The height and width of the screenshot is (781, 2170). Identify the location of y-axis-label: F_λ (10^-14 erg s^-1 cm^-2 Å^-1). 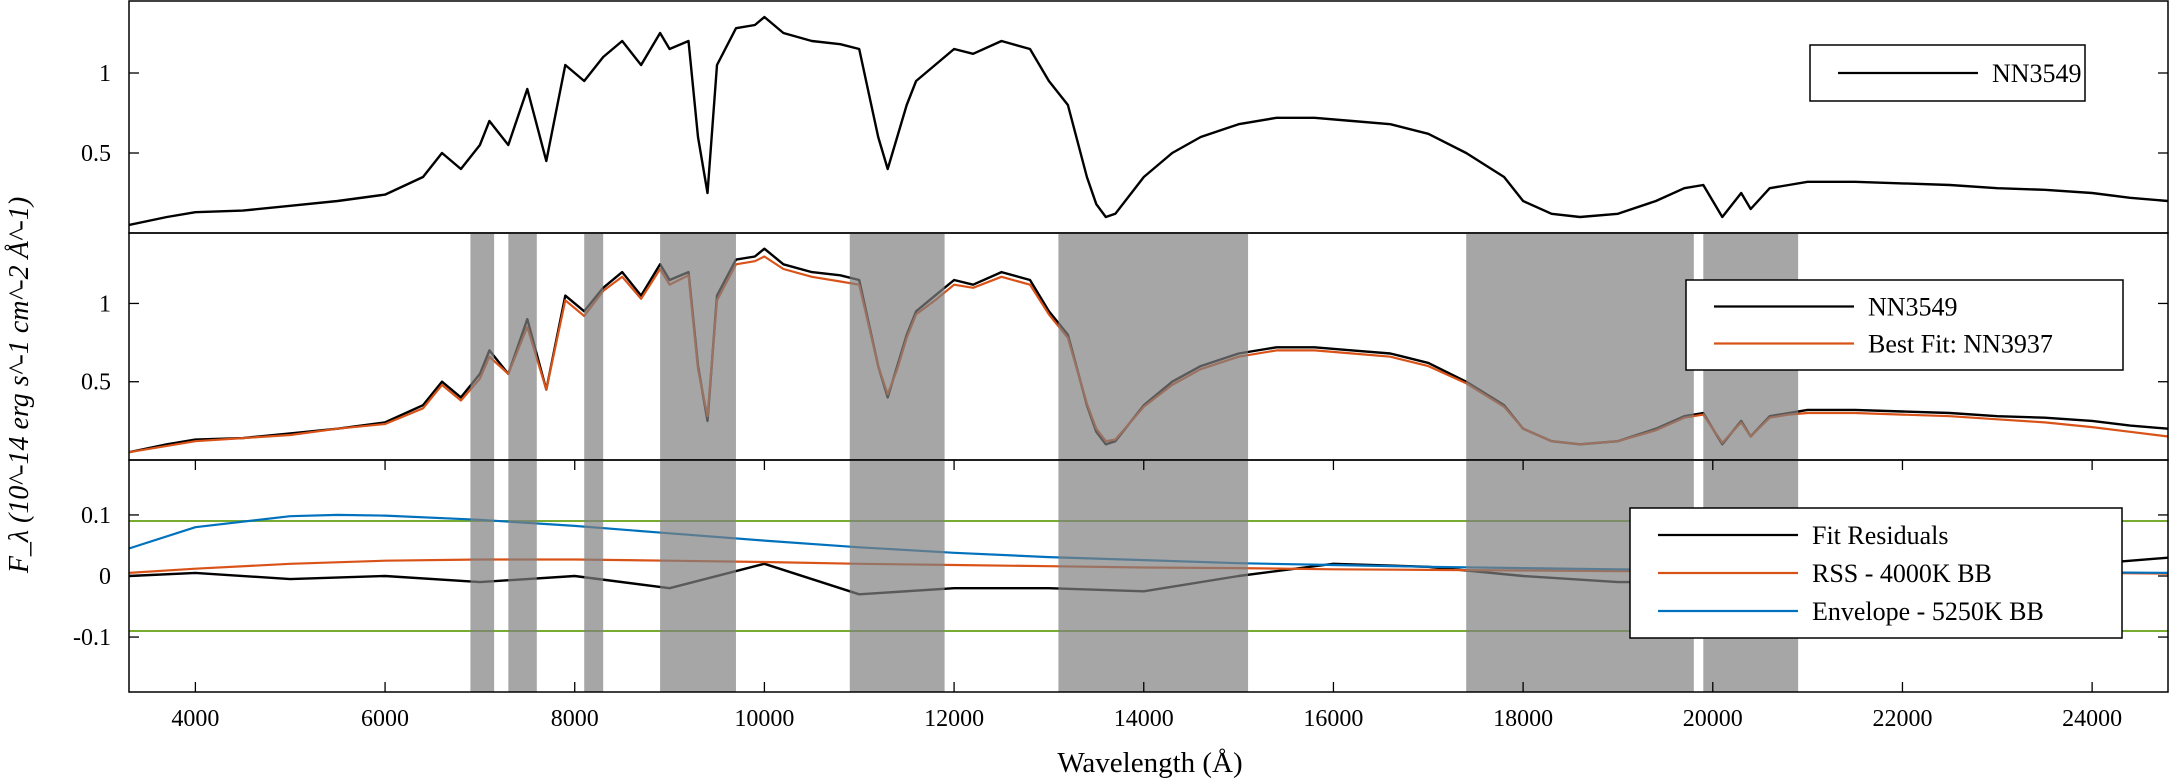
(19, 385).